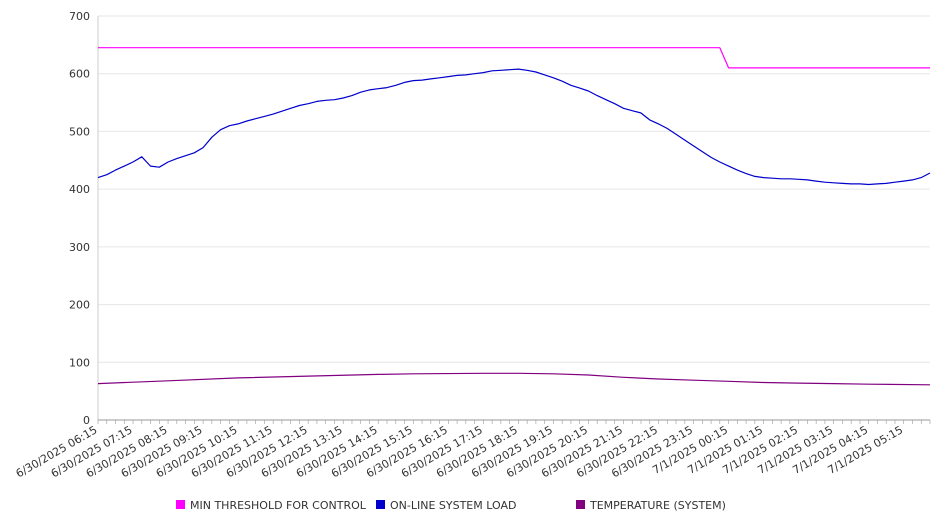 The width and height of the screenshot is (946, 526). I want to click on y-tick-label: 200, so click(79, 305).